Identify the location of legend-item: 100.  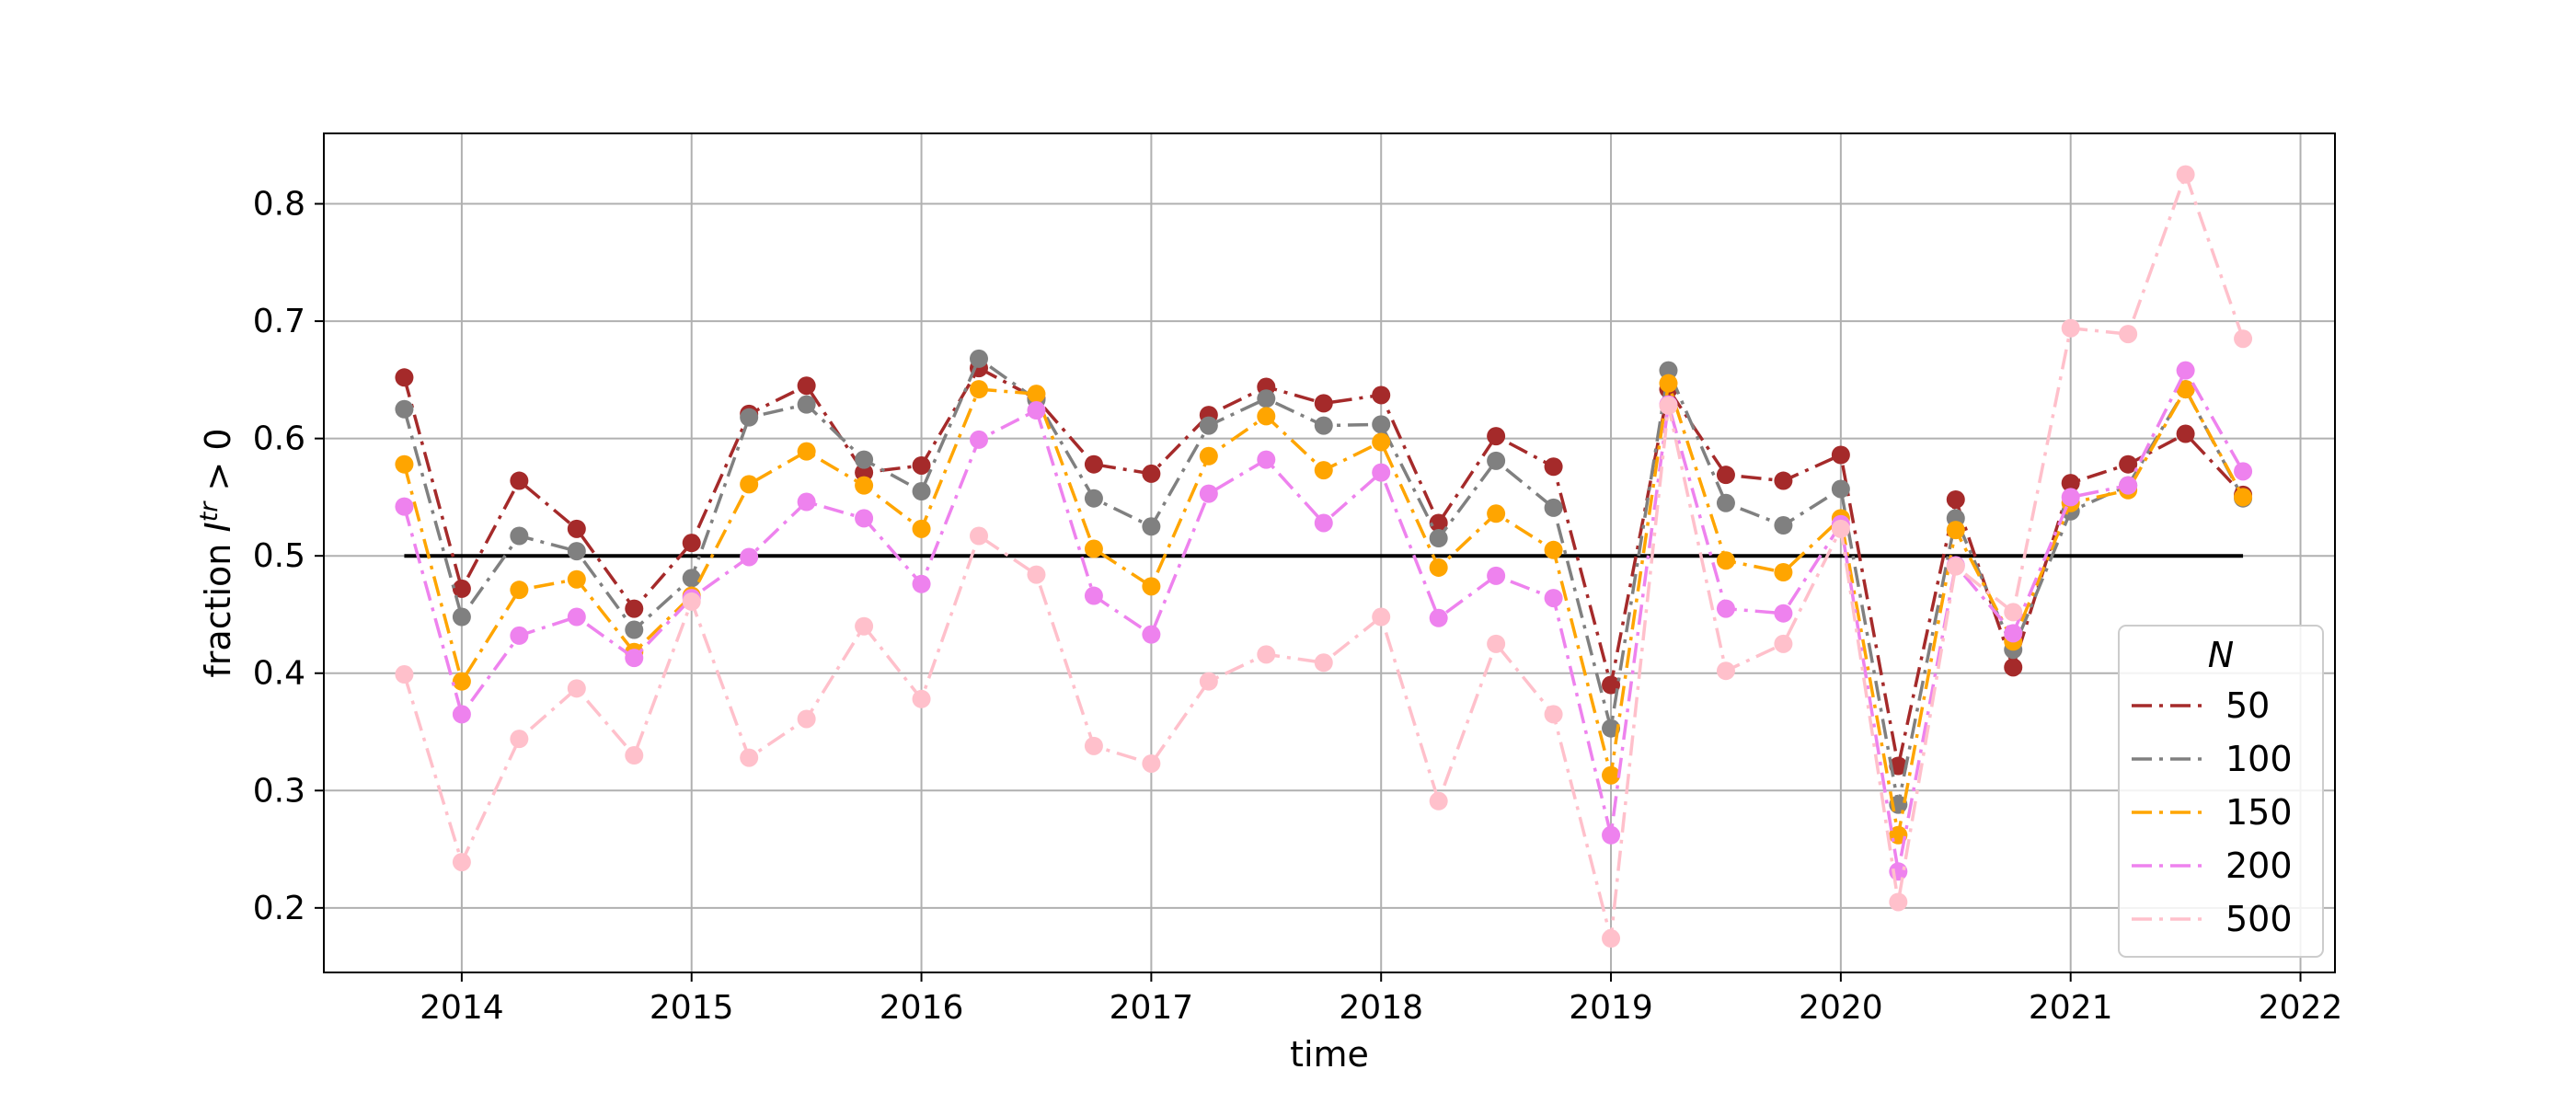
(2212, 759).